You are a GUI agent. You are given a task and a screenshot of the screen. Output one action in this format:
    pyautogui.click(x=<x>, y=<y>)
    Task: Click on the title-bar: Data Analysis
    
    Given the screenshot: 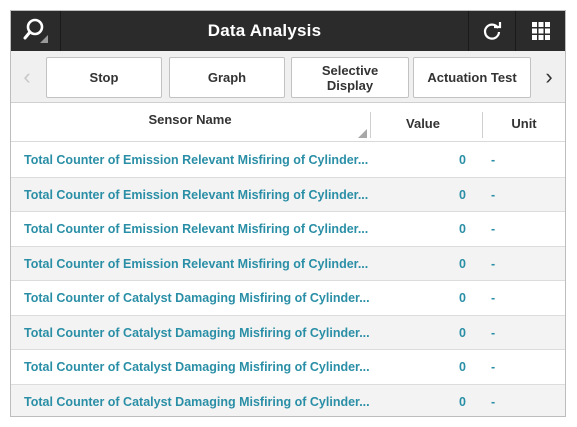 What is the action you would take?
    pyautogui.click(x=288, y=31)
    